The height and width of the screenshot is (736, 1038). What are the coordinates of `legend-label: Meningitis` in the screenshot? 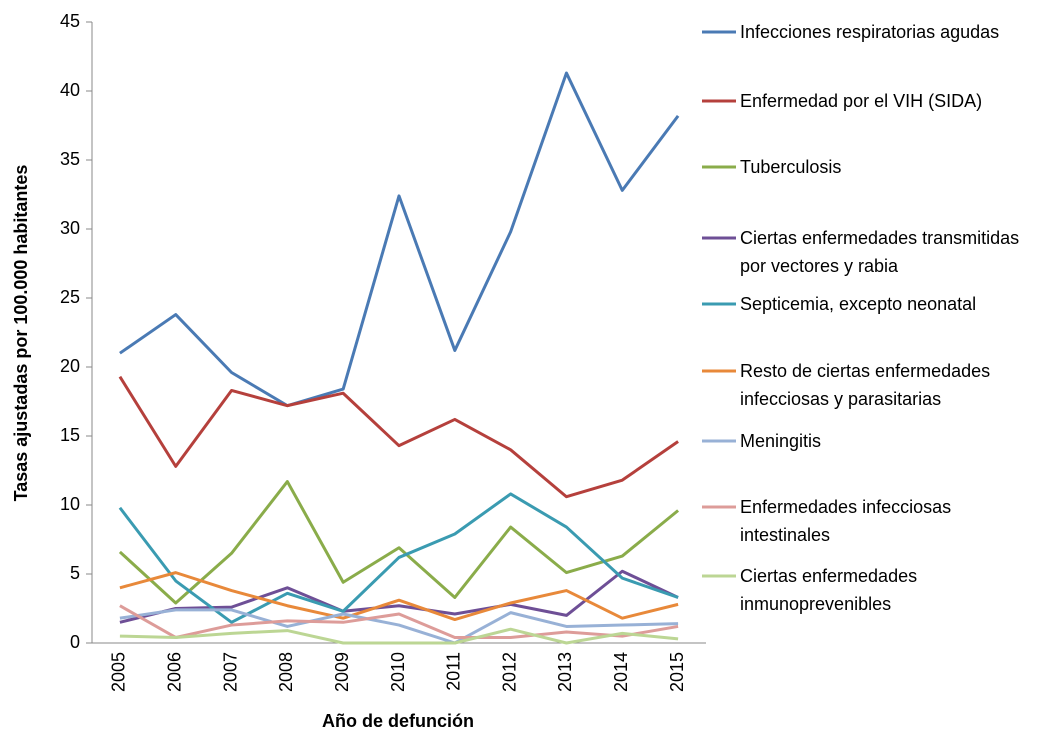 It's located at (781, 441).